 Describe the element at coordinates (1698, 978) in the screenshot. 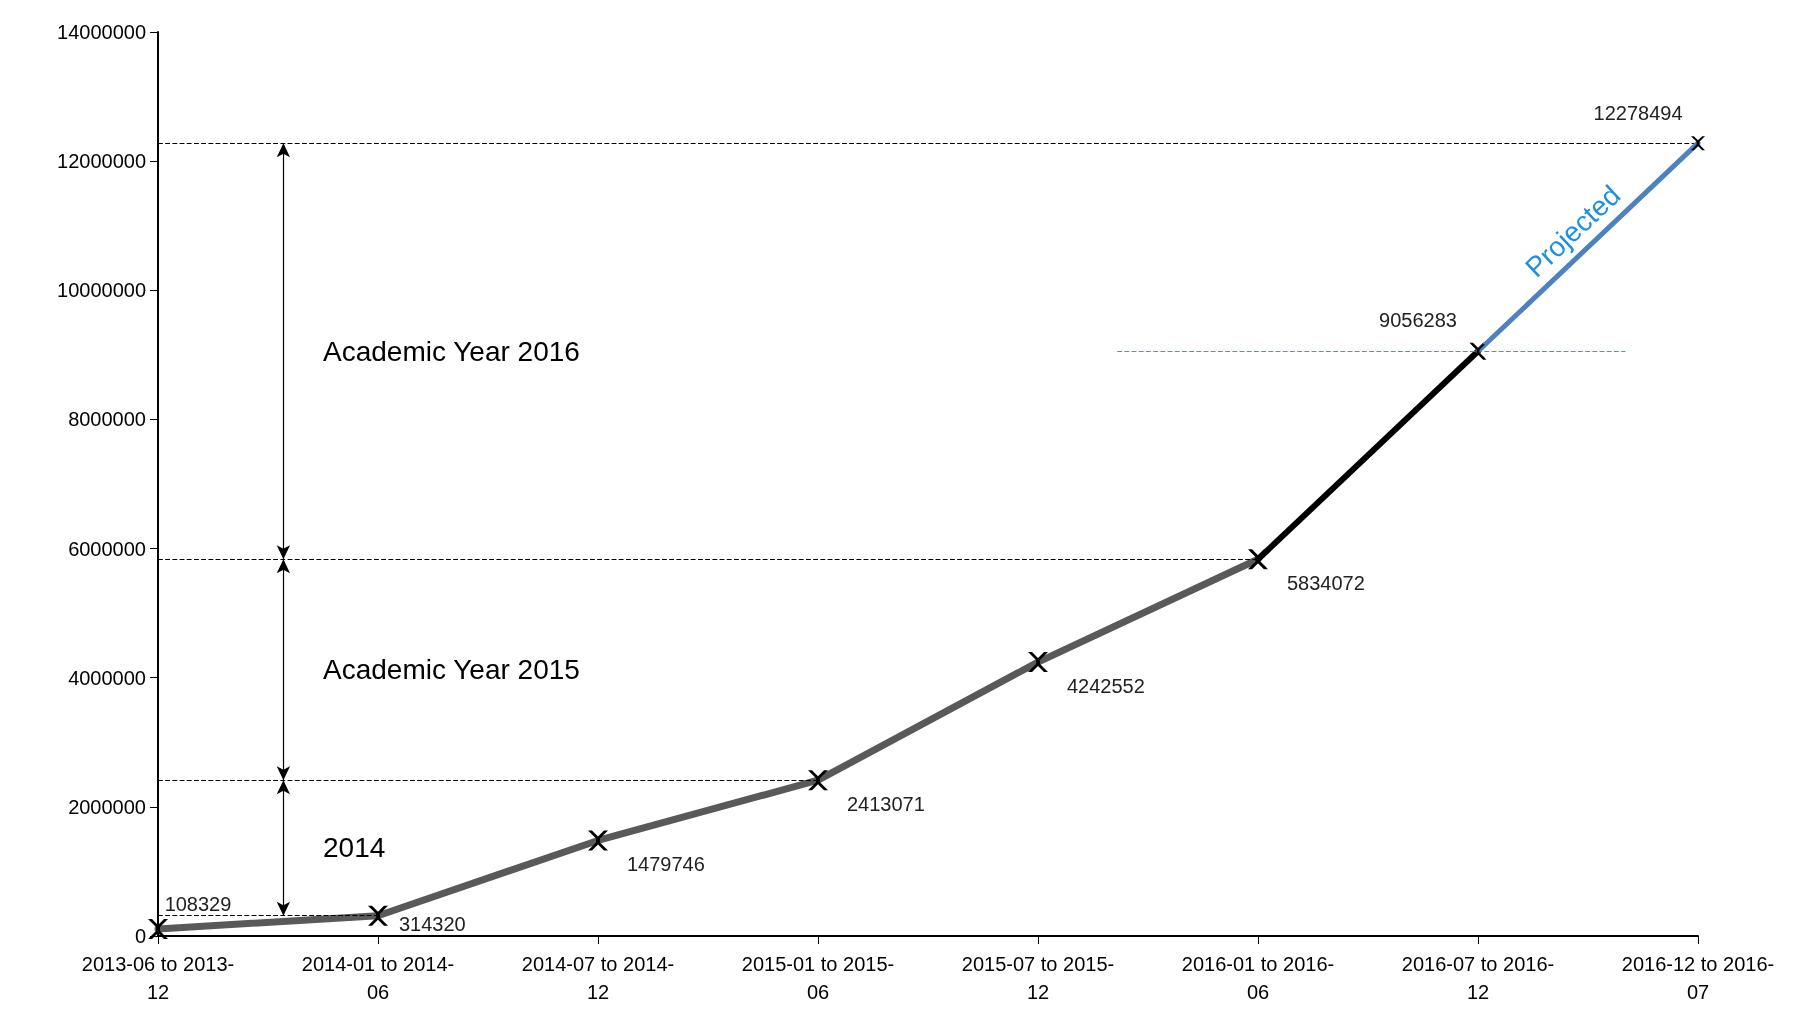

I see `x-tick-label: 2016-12 to 2016-07` at that location.